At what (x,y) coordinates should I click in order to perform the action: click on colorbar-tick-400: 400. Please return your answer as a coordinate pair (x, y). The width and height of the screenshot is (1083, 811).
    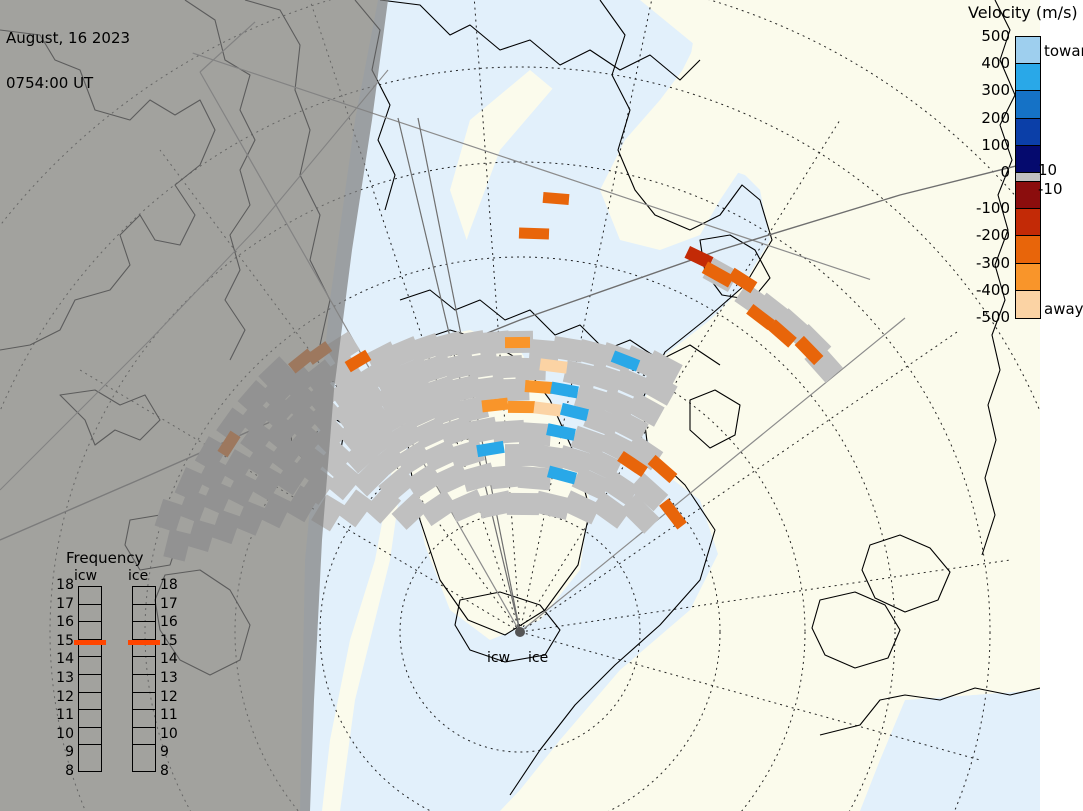
    Looking at the image, I should click on (995, 63).